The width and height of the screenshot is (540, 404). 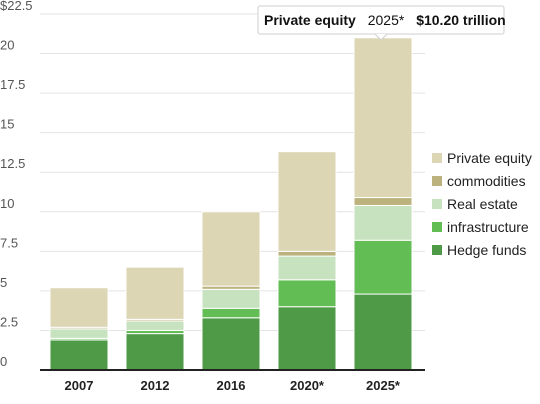 I want to click on legend-label: Real estate, so click(x=482, y=204).